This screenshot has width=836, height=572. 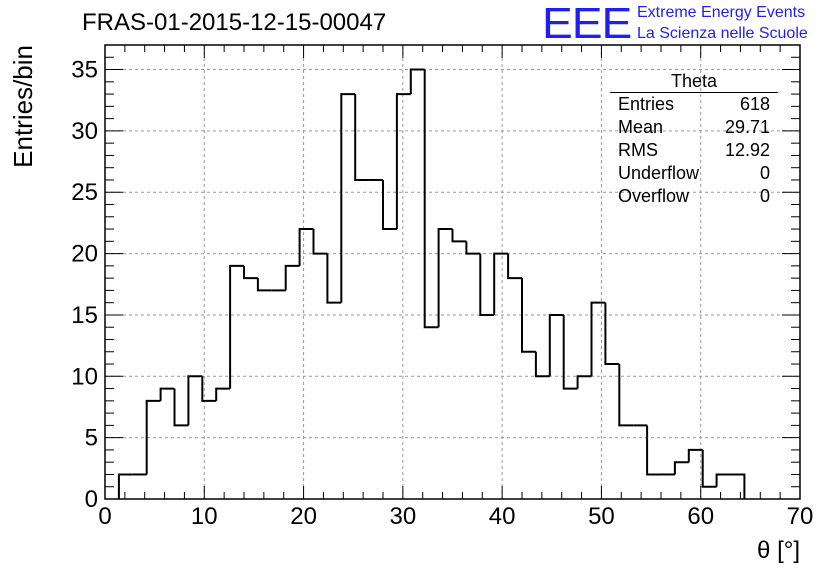 What do you see at coordinates (23, 106) in the screenshot?
I see `y-axis-label: Entries/bin` at bounding box center [23, 106].